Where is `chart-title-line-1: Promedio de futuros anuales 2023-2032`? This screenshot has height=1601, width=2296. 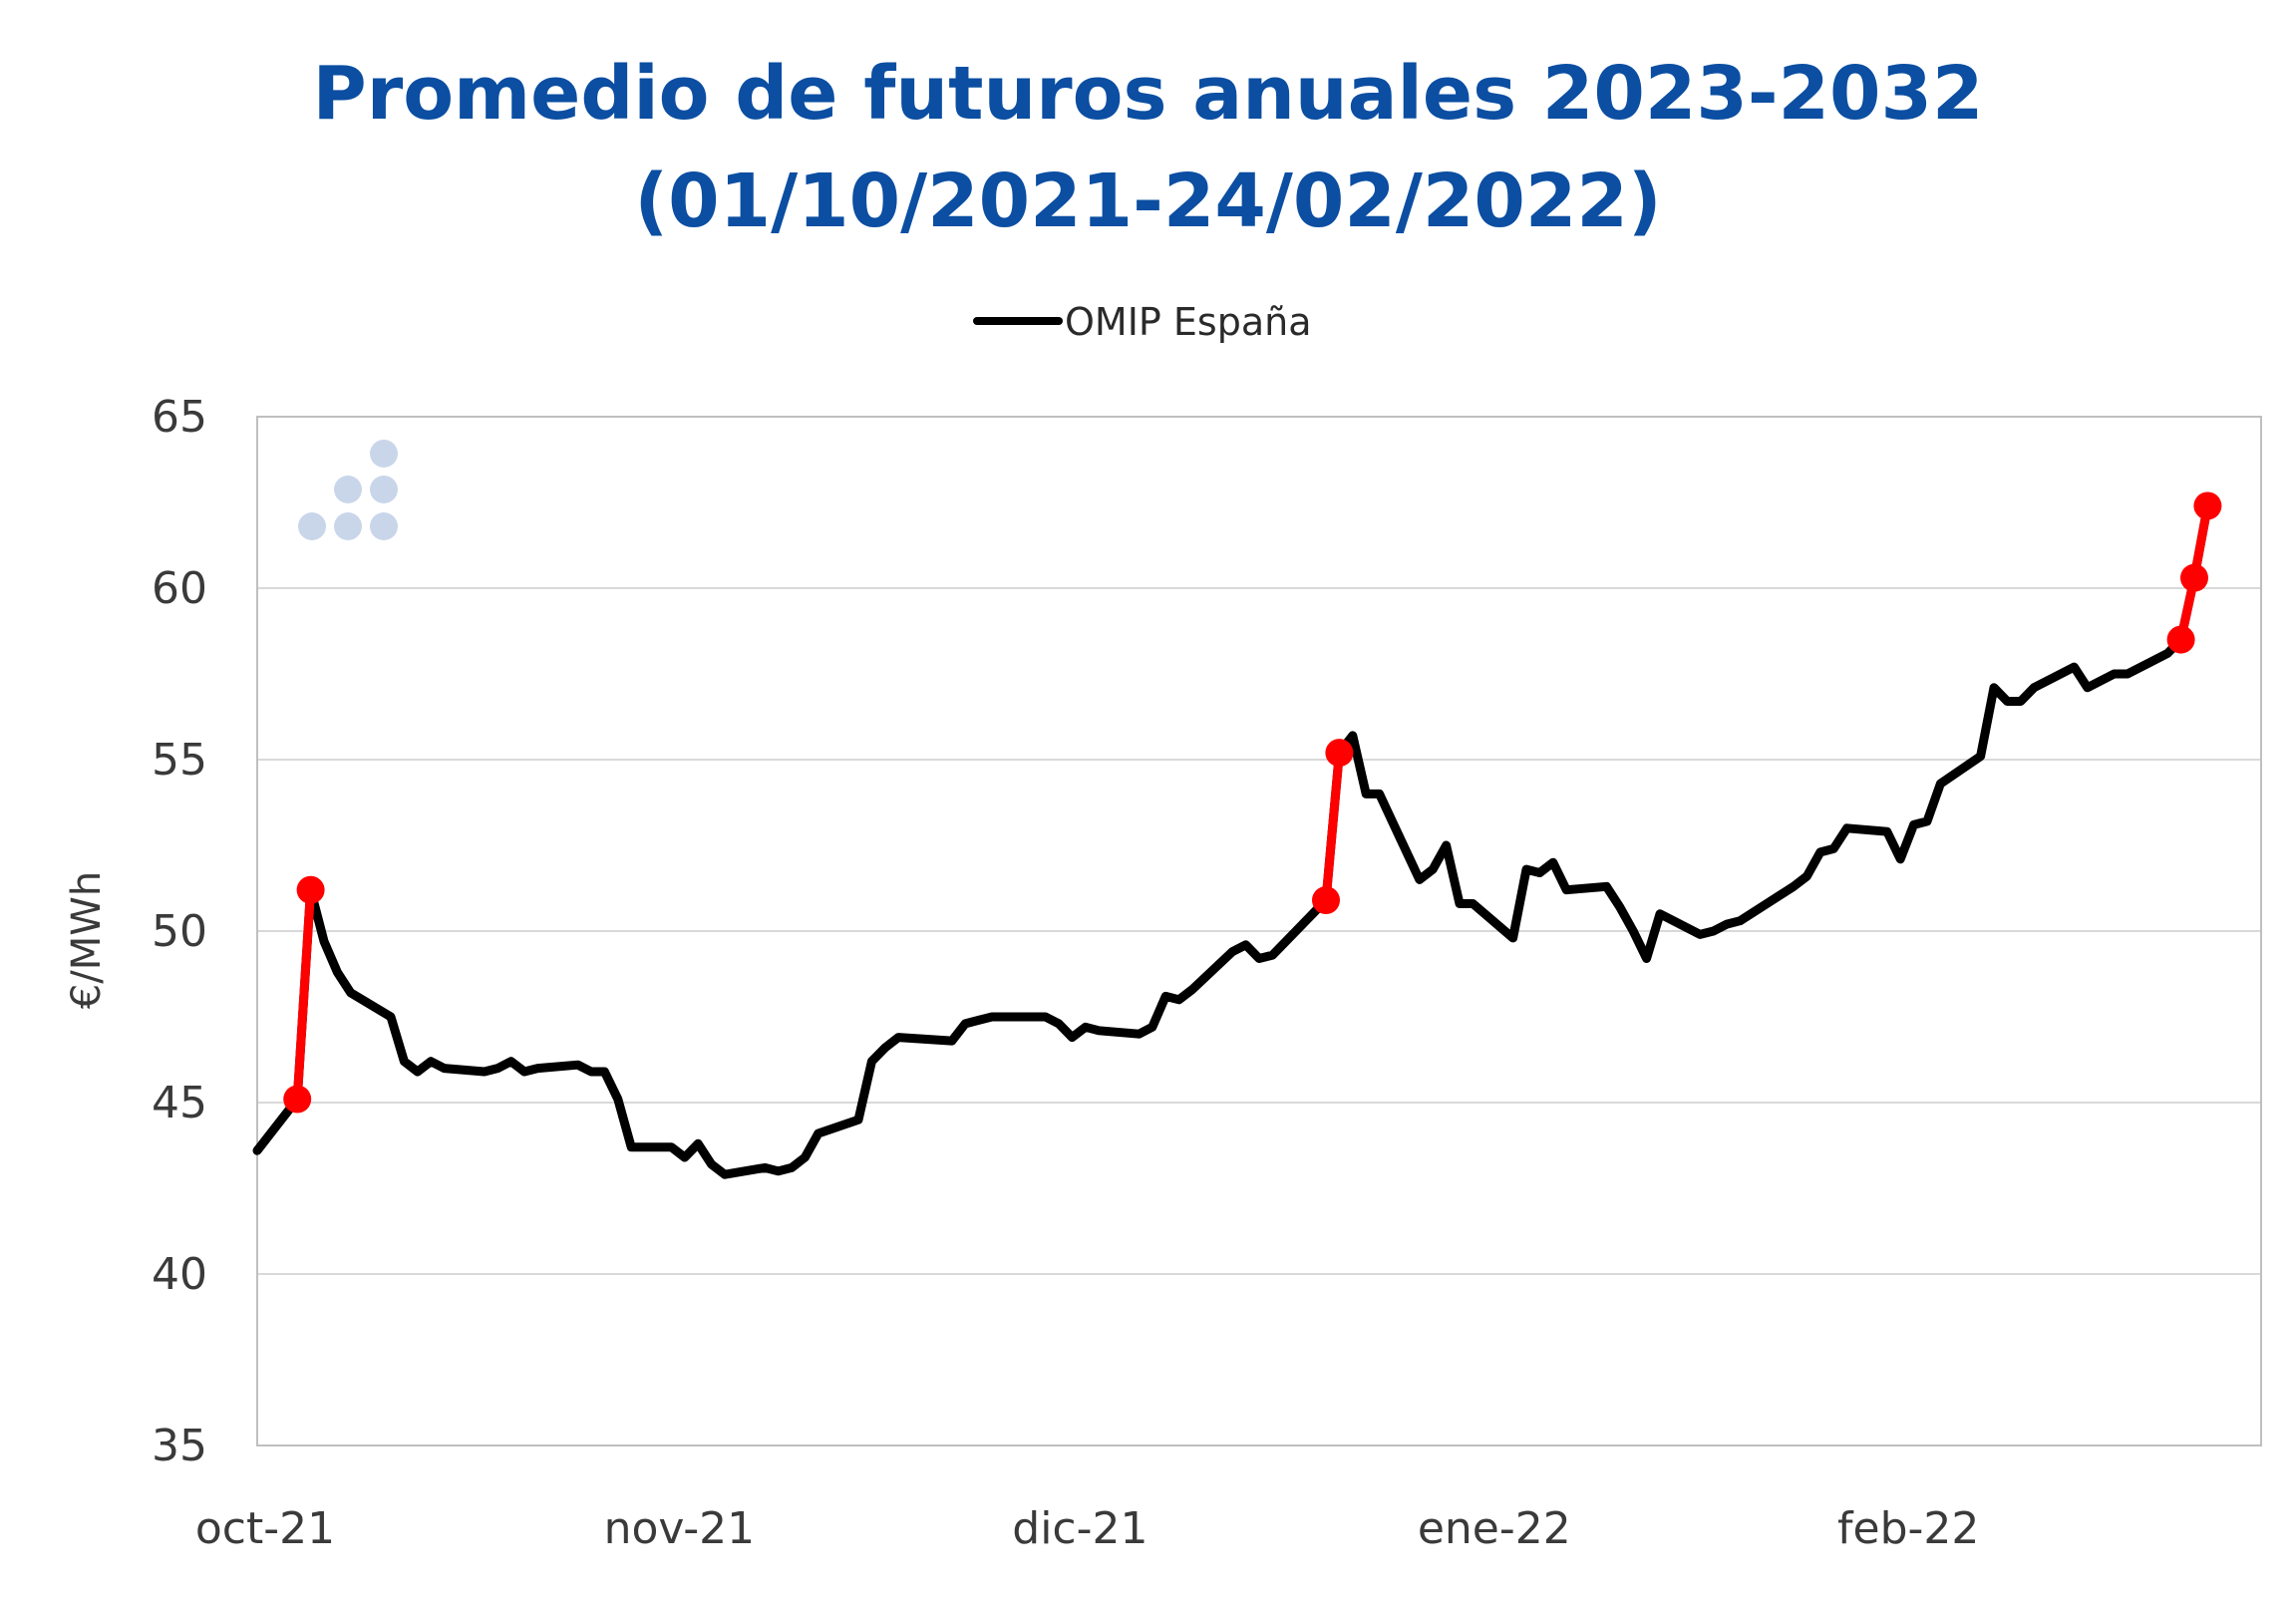 chart-title-line-1: Promedio de futuros anuales 2023-2032 is located at coordinates (1148, 94).